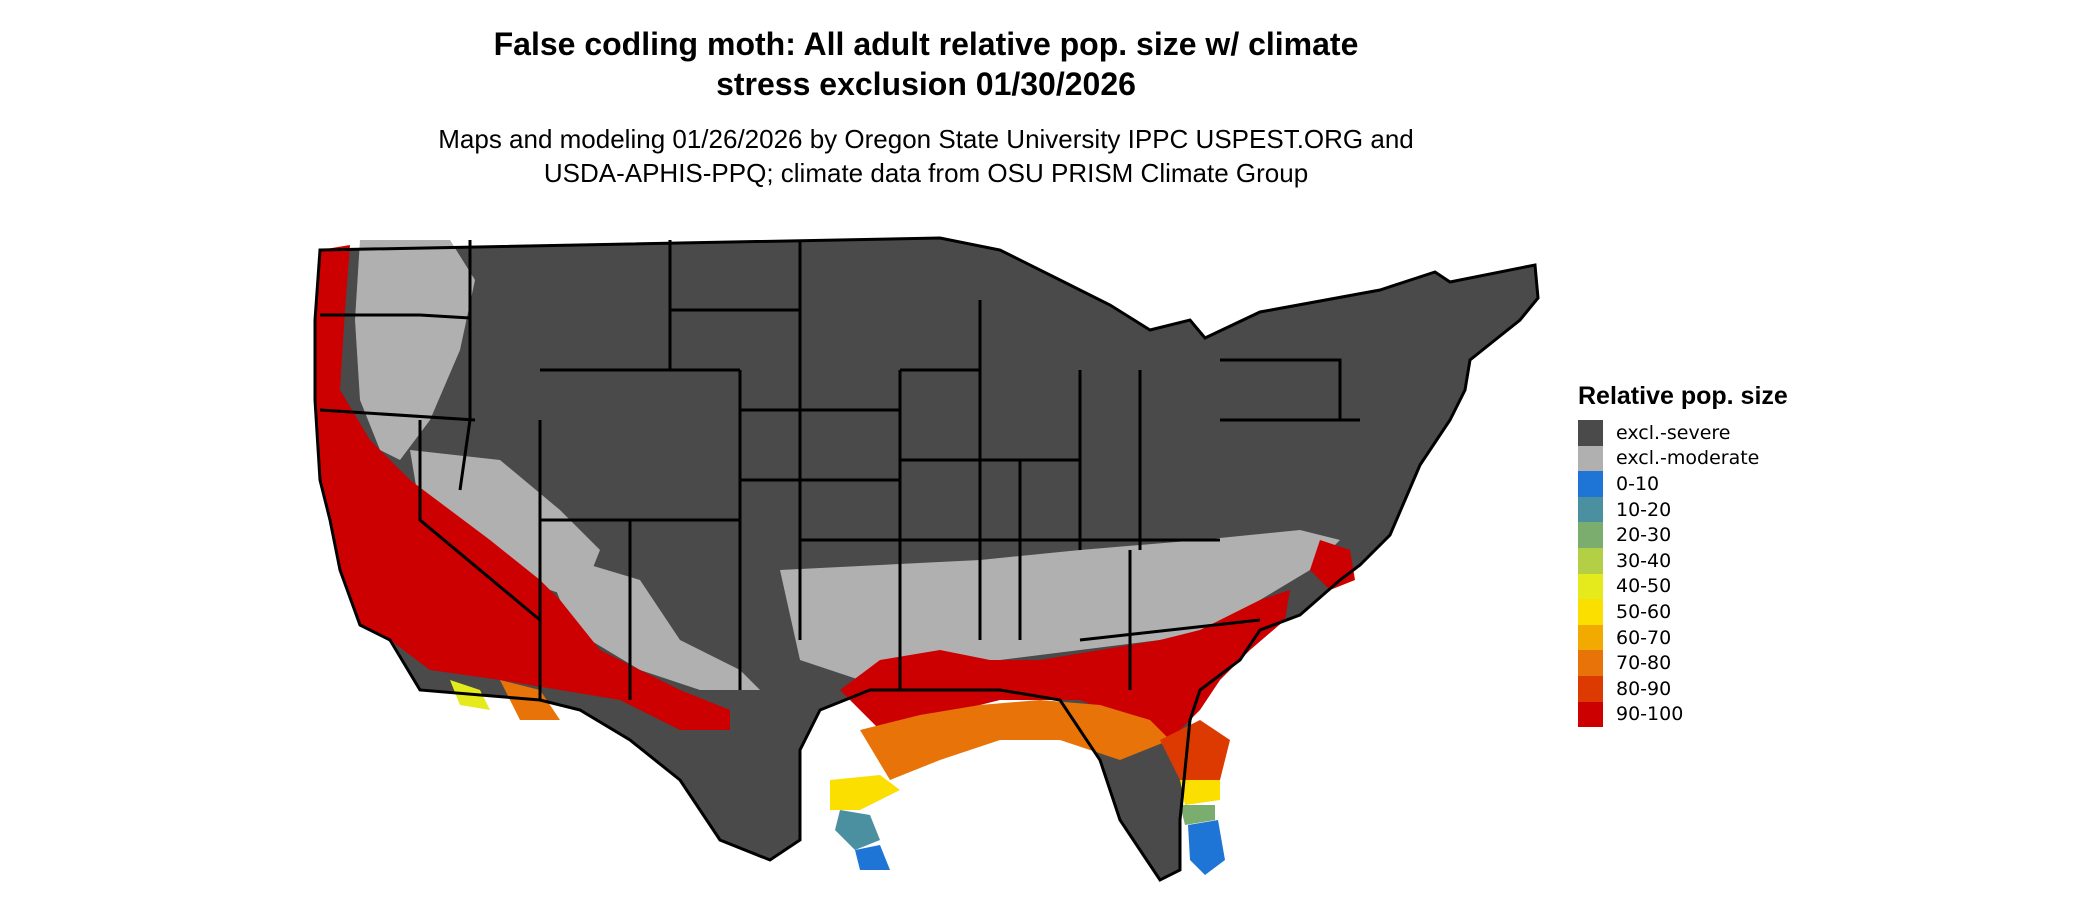  Describe the element at coordinates (1673, 432) in the screenshot. I see `legend-label: excl.-severe` at that location.